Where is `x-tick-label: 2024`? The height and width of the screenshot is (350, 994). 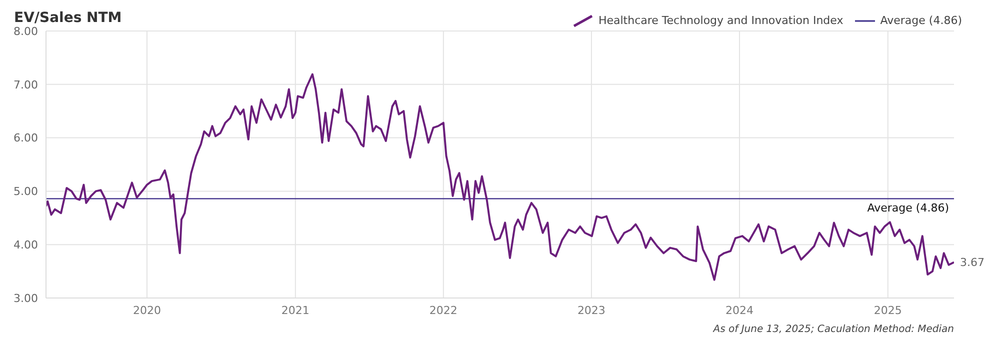 x-tick-label: 2024 is located at coordinates (739, 310).